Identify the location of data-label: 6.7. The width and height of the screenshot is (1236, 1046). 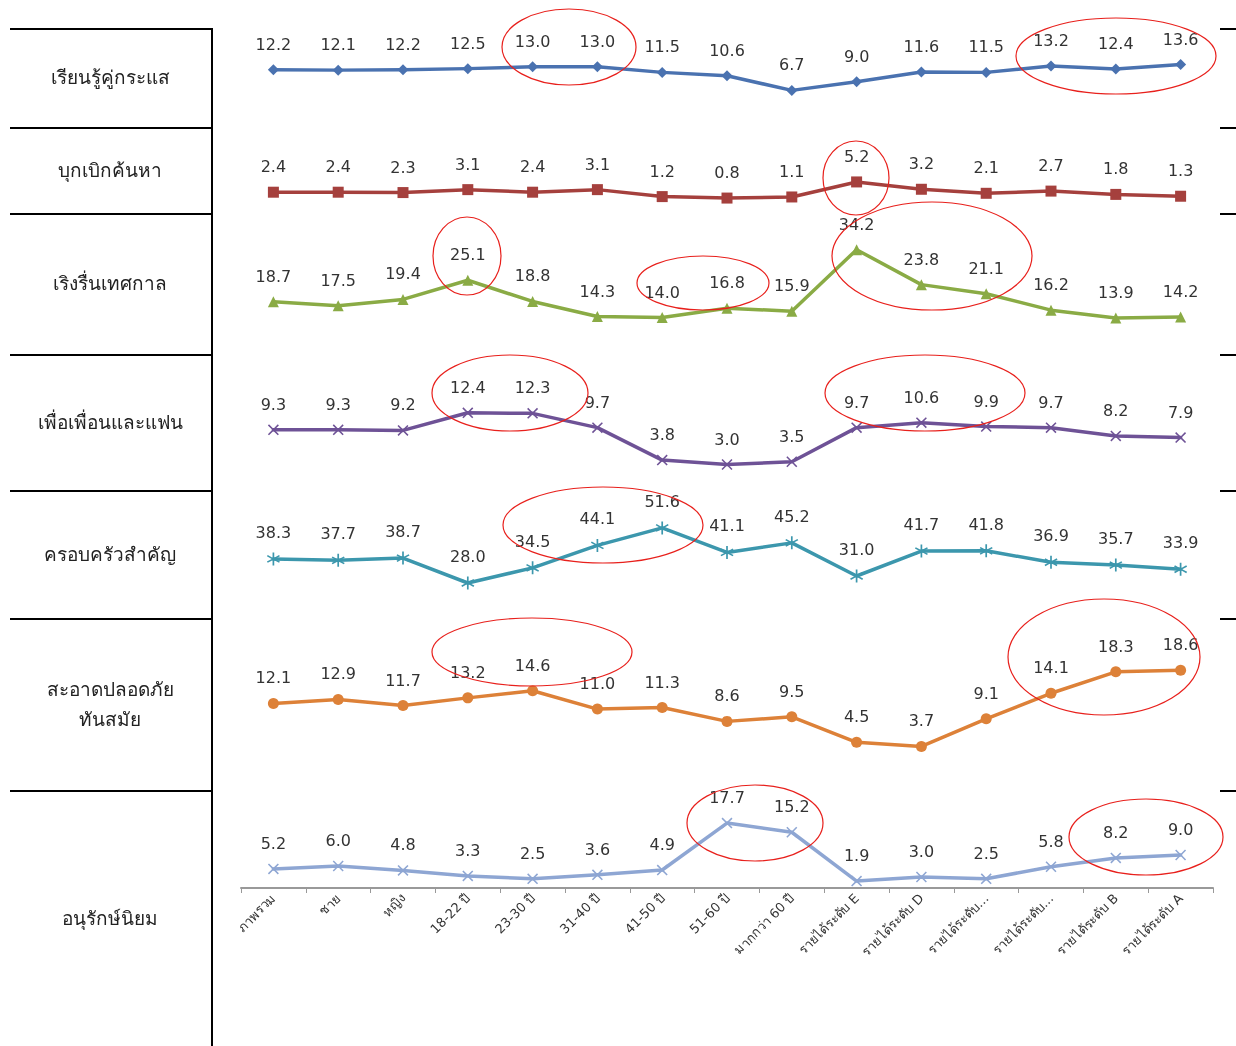
(792, 65).